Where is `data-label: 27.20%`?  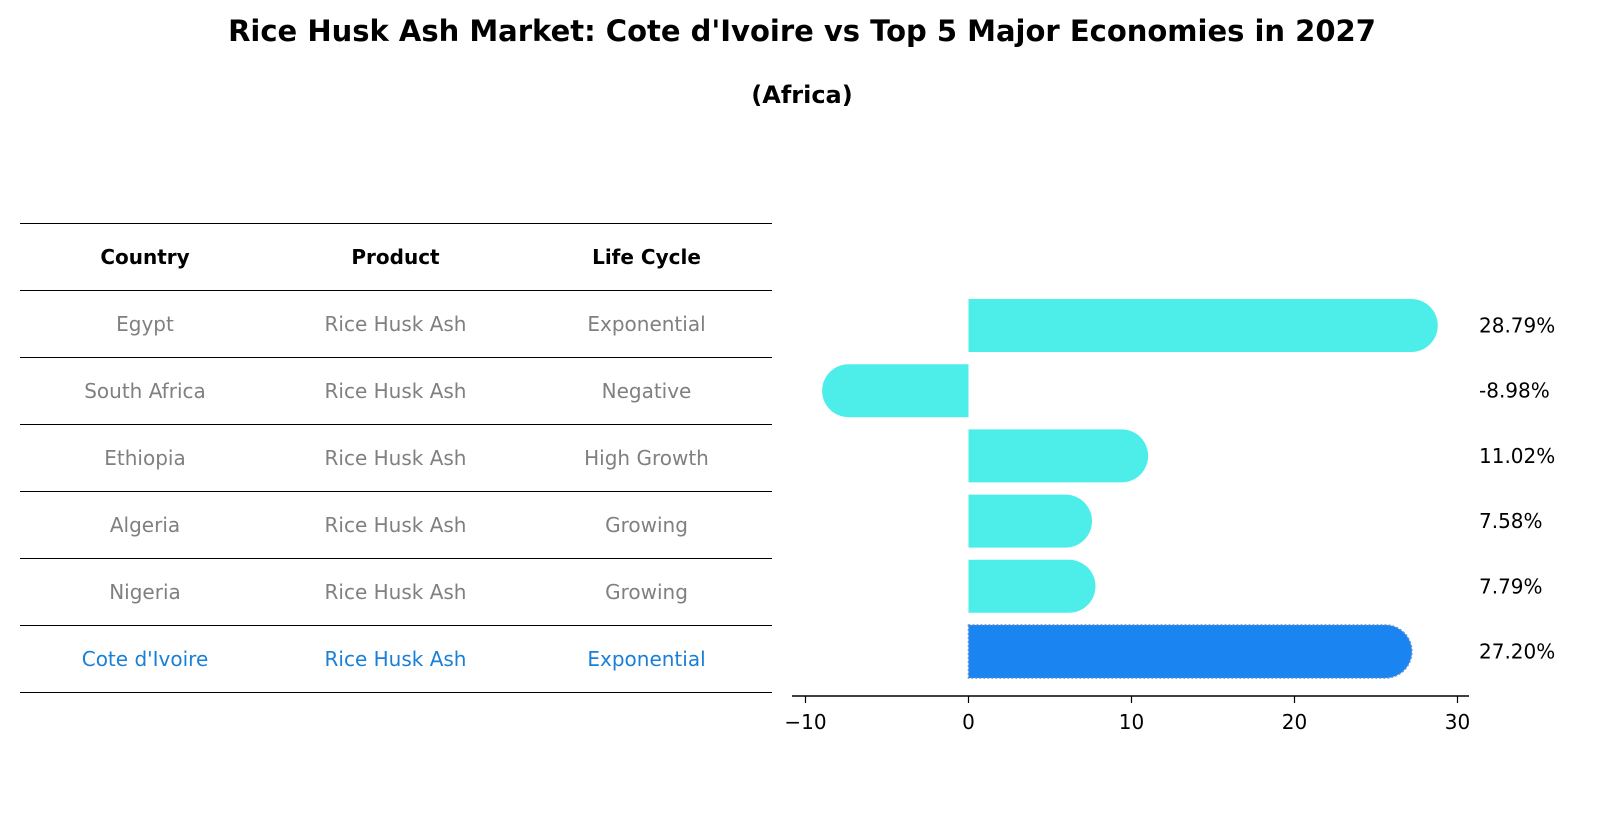
data-label: 27.20% is located at coordinates (1517, 652).